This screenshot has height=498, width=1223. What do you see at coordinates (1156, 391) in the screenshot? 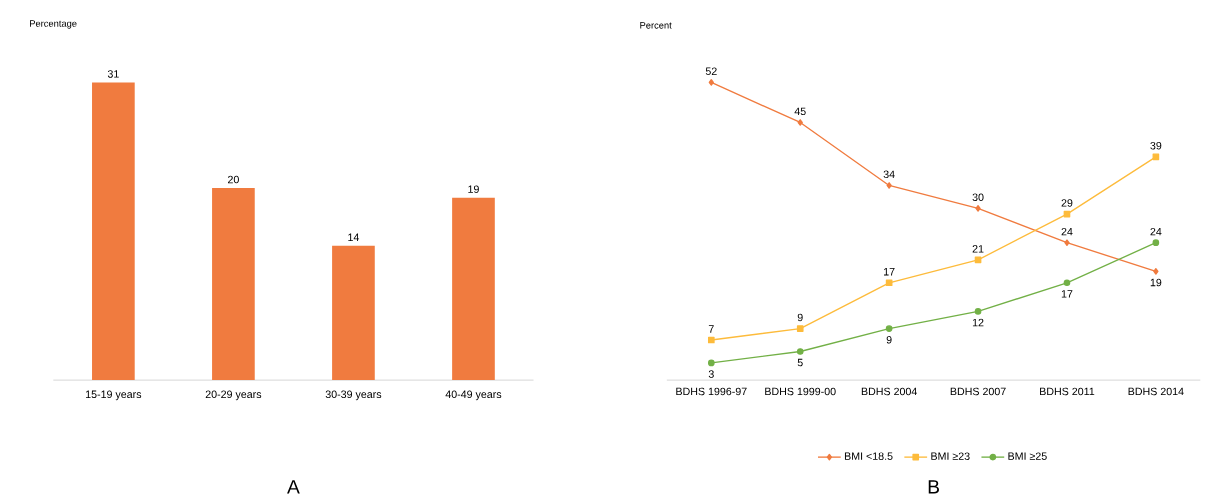
I see `x-tick-label: BDHS 2014` at bounding box center [1156, 391].